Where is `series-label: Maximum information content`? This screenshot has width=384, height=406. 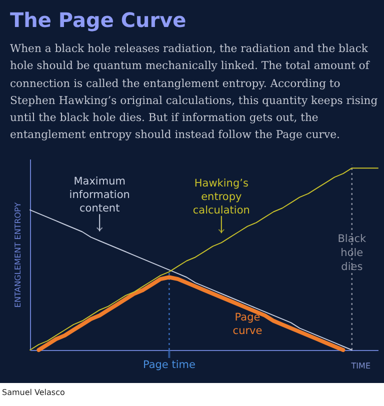
series-label: Maximum information content is located at coordinates (99, 195).